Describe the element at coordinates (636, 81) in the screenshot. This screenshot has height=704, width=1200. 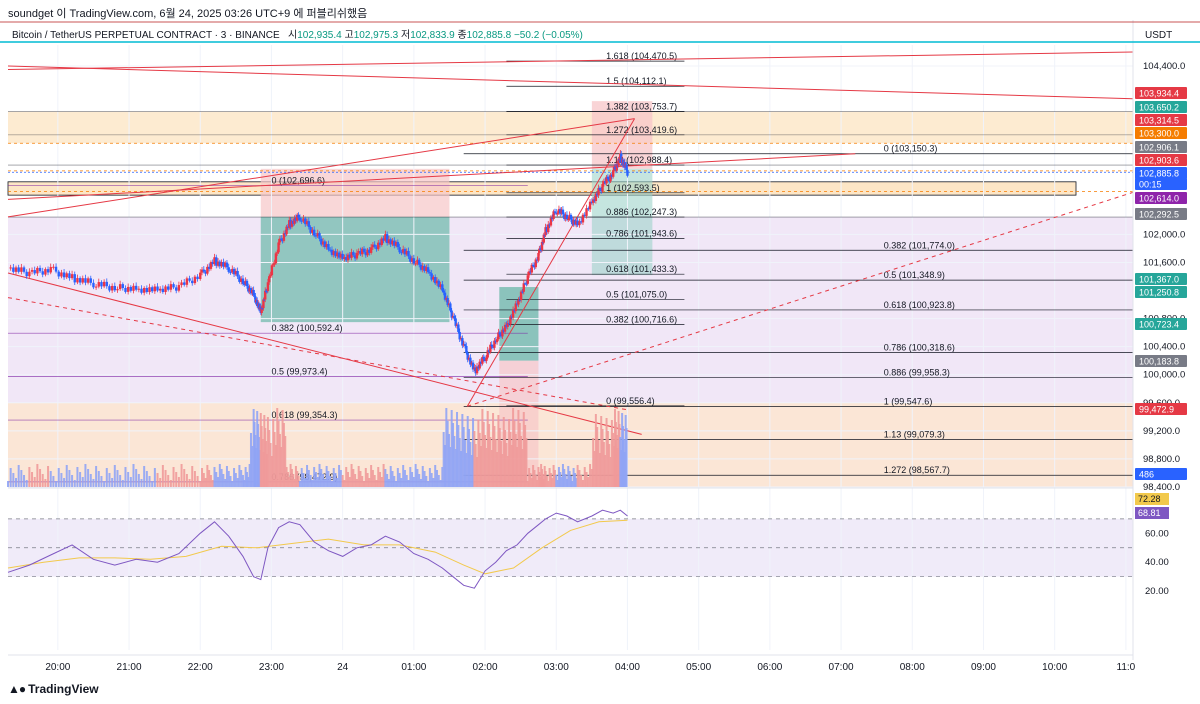
I see `fib-level-label: 1.5 (104,112.1)` at that location.